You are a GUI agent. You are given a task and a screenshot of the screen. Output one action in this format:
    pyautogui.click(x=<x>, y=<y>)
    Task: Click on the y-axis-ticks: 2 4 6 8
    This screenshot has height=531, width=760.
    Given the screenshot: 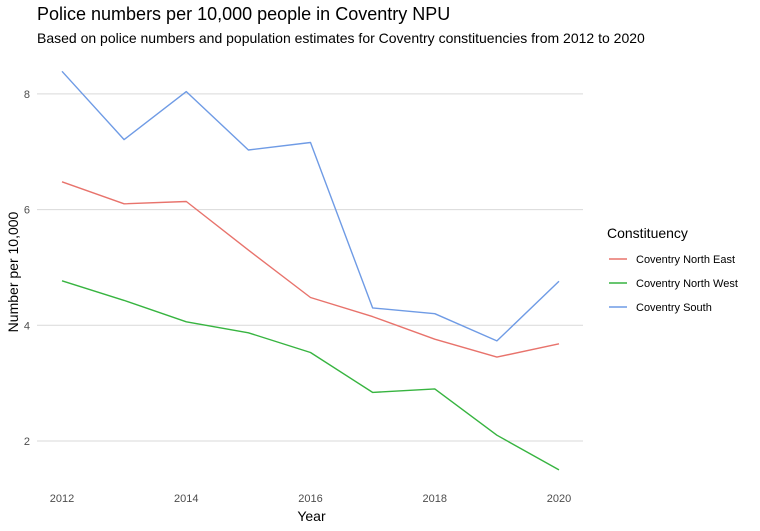 What is the action you would take?
    pyautogui.click(x=27, y=268)
    